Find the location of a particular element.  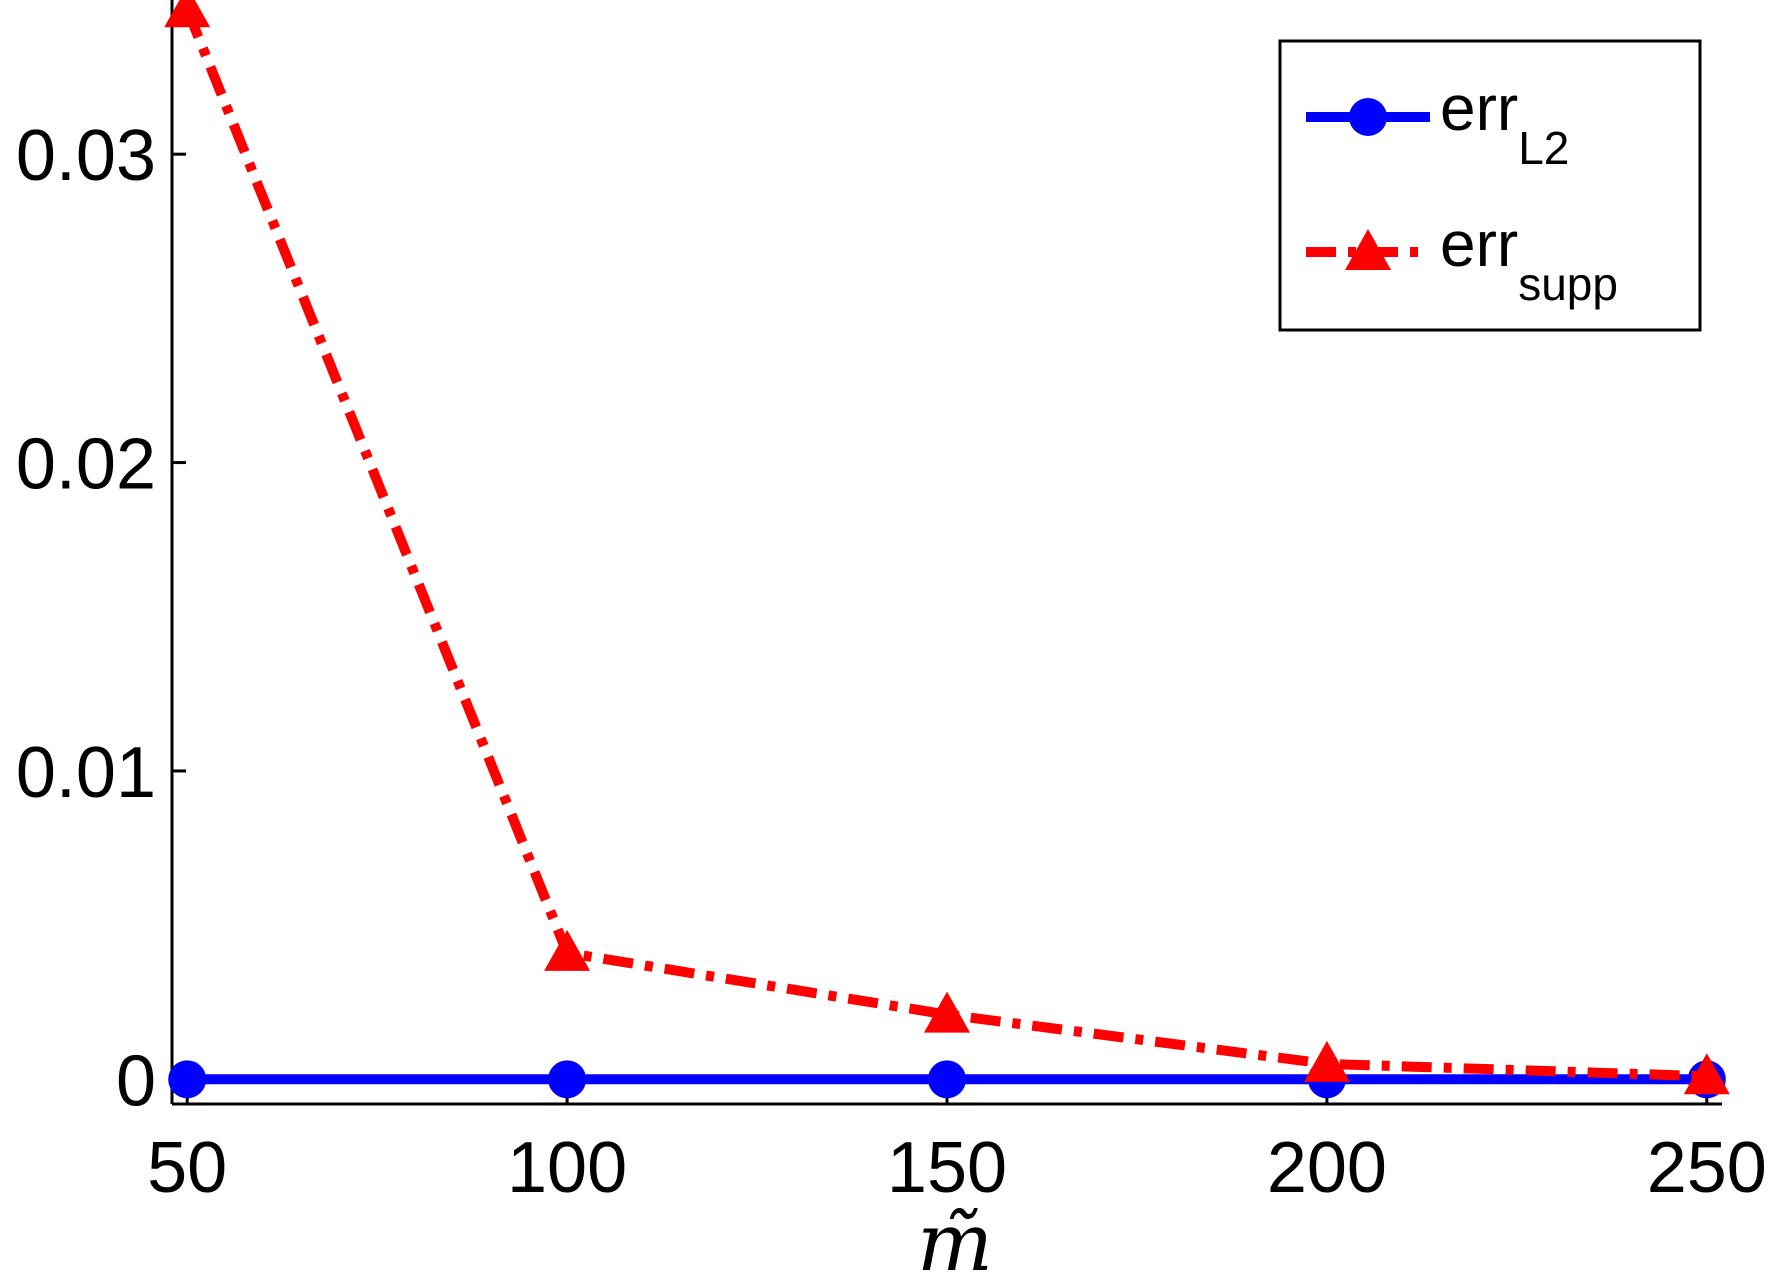

y-ticks: 0 0.01 0.02 0.03 is located at coordinates (101, 618).